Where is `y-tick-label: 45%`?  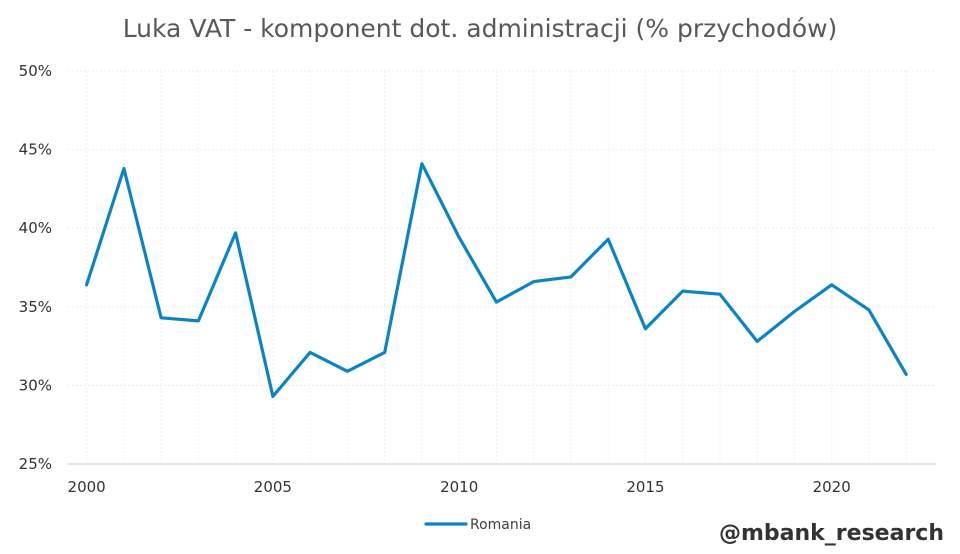 y-tick-label: 45% is located at coordinates (35, 150).